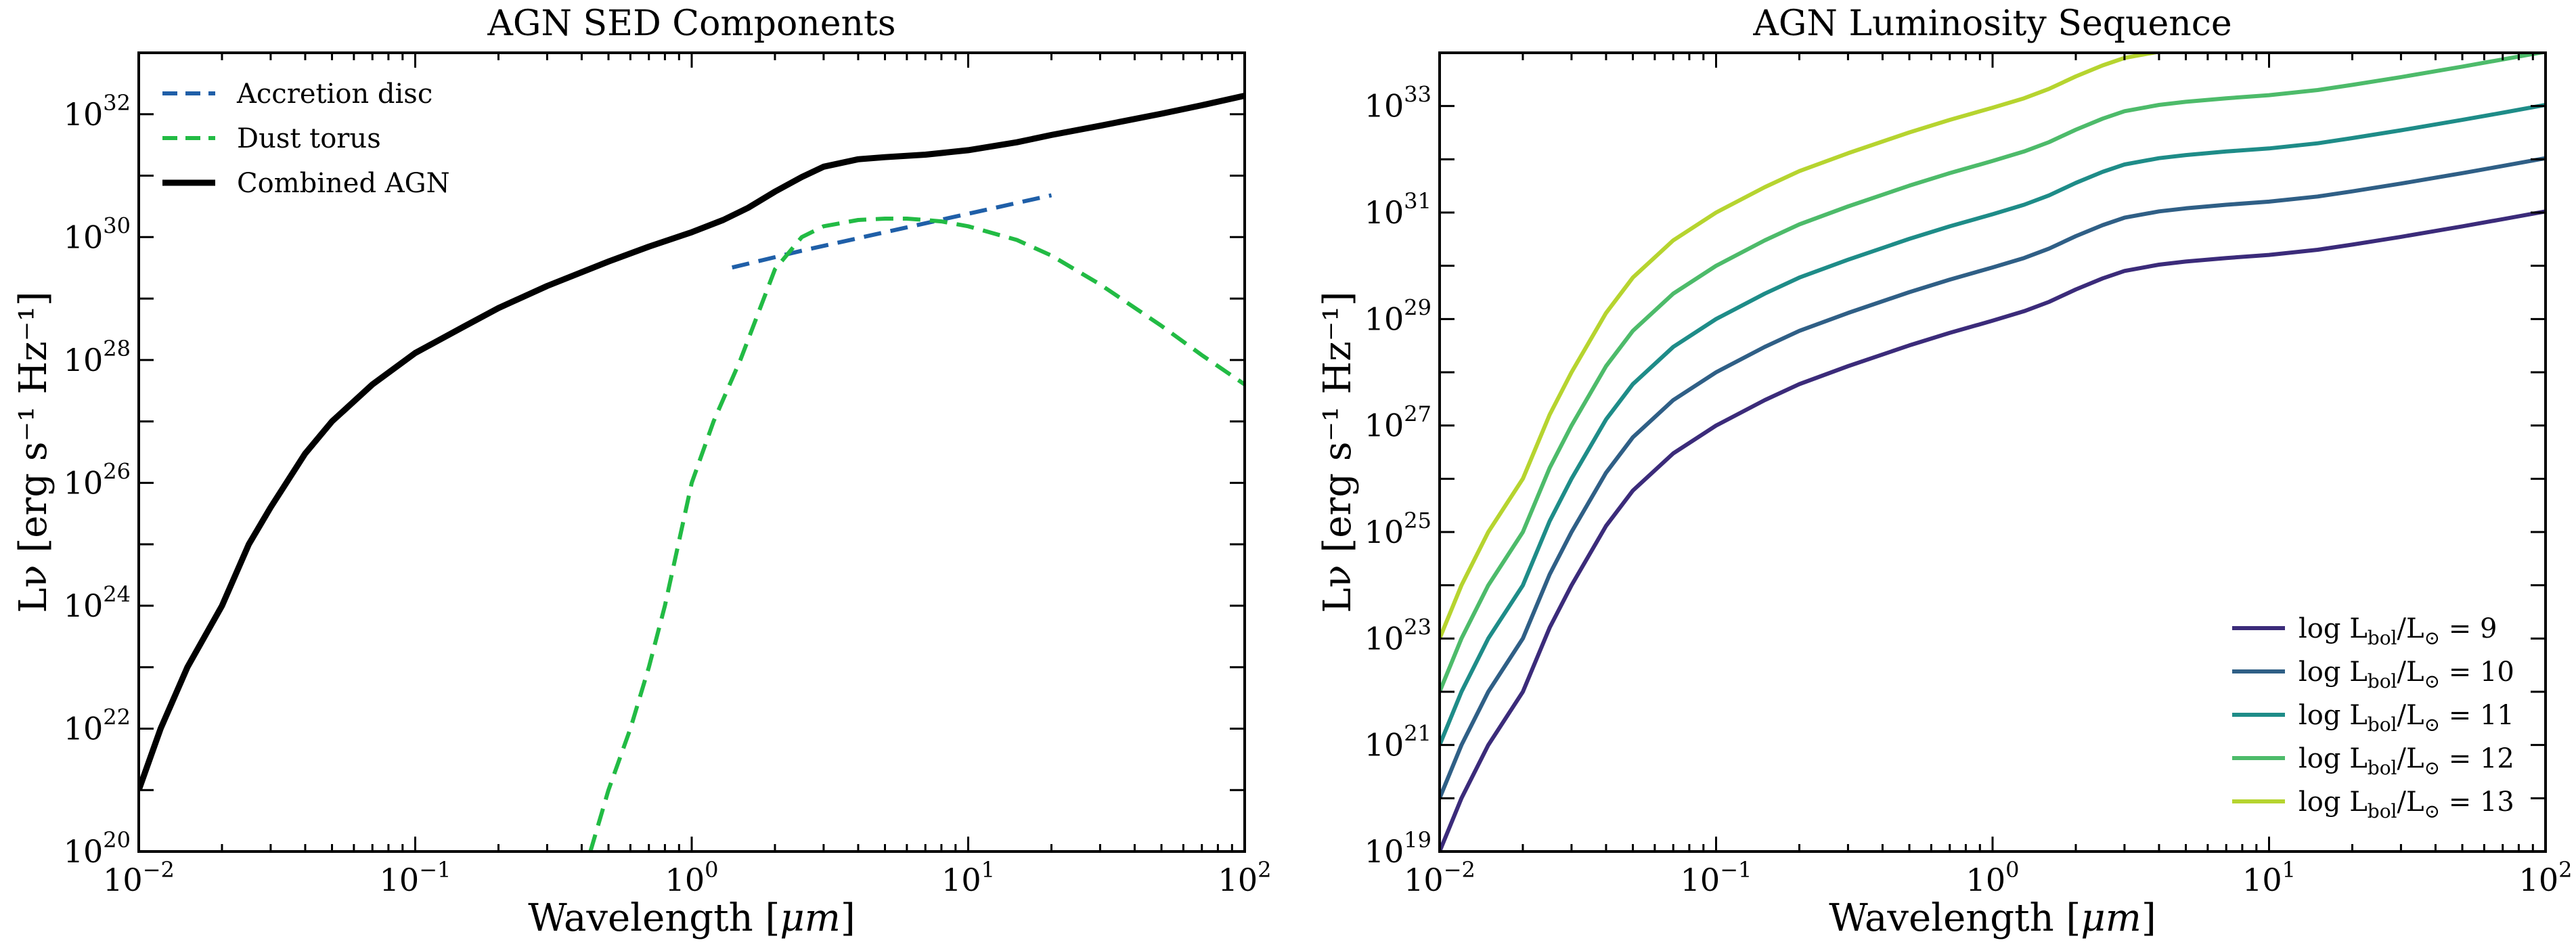  What do you see at coordinates (2406, 804) in the screenshot?
I see `legend-label: log Lbol/L⊙ = 13` at bounding box center [2406, 804].